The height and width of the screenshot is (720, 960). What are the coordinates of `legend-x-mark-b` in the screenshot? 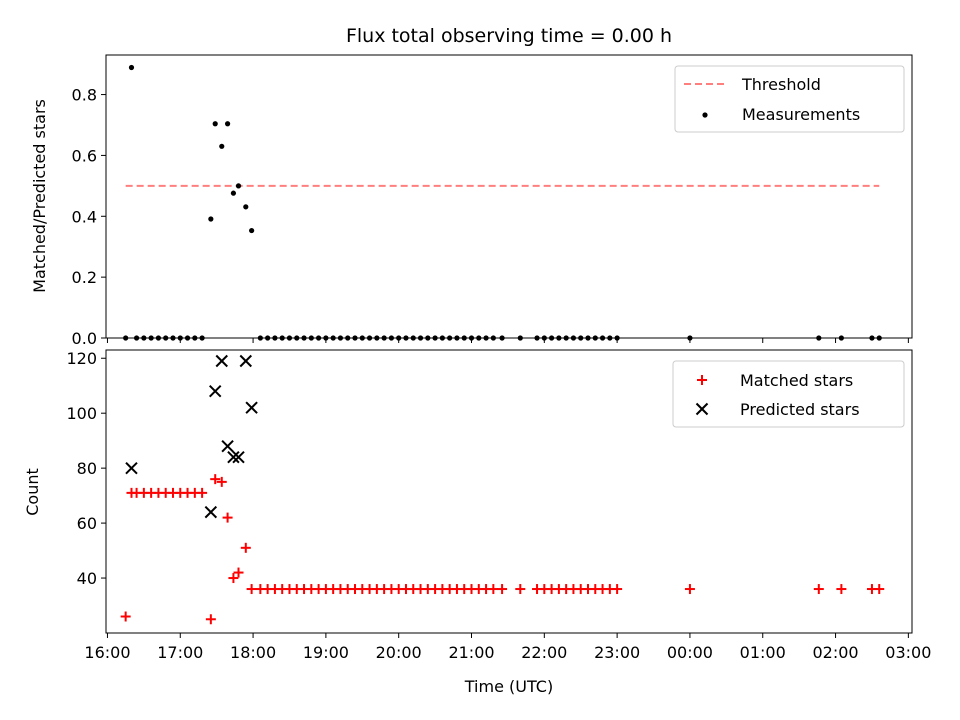 It's located at (702, 409).